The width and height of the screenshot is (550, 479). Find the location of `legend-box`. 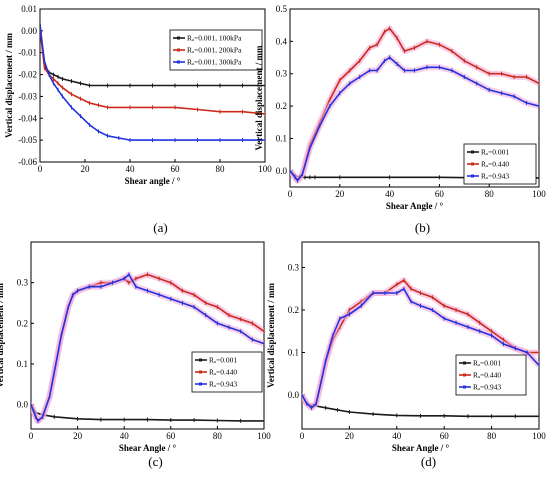

legend-box is located at coordinates (216, 50).